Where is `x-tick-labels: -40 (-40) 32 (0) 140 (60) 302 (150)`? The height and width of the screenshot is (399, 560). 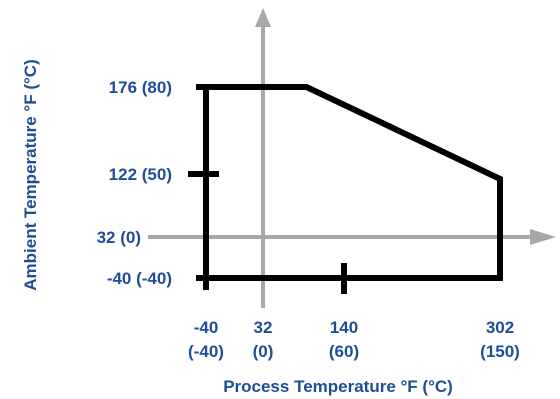
x-tick-labels: -40 (-40) 32 (0) 140 (60) 302 (150) is located at coordinates (354, 339).